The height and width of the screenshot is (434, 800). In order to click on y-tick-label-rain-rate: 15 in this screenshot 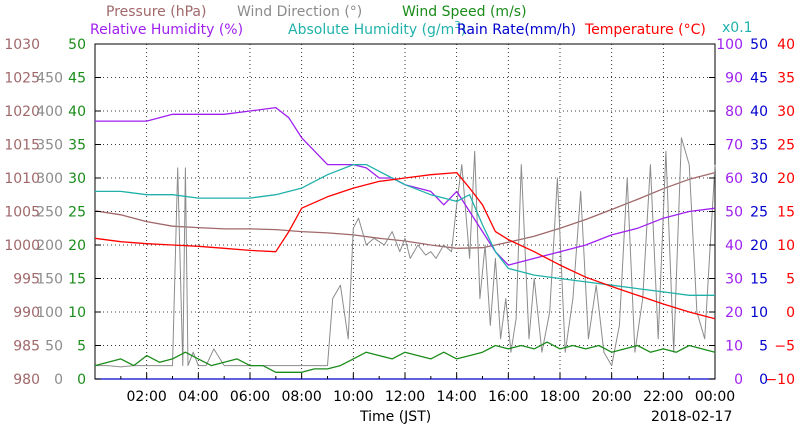, I will do `click(759, 280)`.